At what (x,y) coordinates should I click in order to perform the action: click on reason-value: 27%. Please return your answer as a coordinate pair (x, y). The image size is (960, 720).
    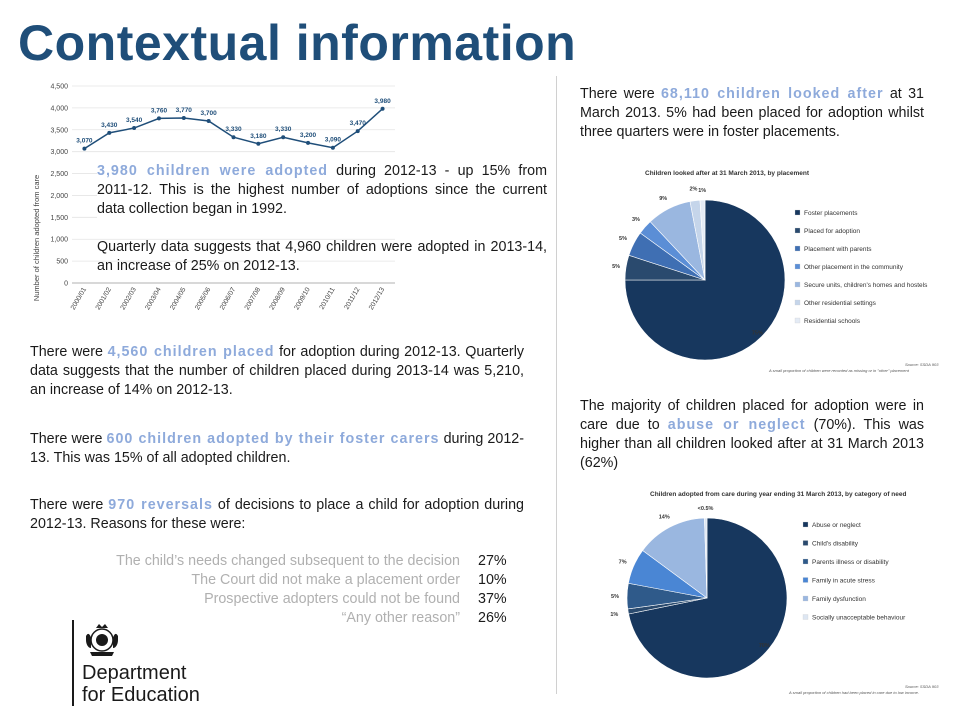
    Looking at the image, I should click on (492, 561).